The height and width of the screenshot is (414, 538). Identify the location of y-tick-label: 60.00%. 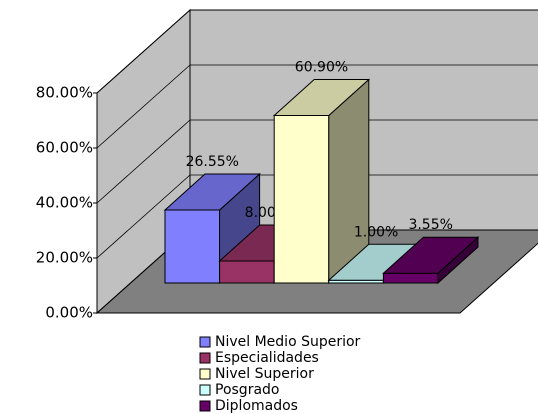
(64, 148).